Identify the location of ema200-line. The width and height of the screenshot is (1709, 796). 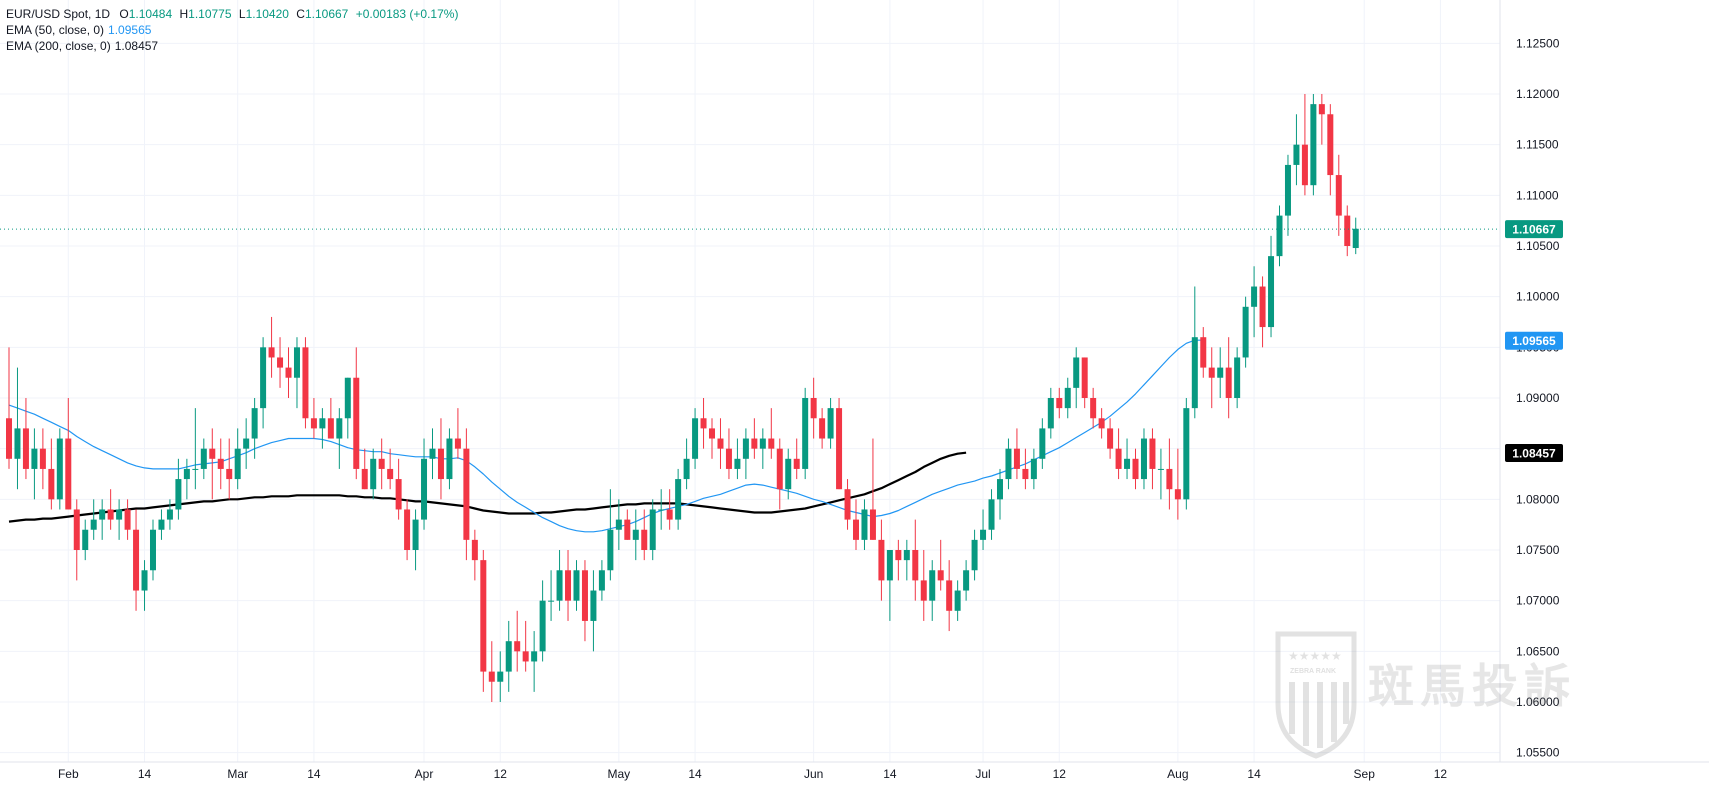
(487, 487).